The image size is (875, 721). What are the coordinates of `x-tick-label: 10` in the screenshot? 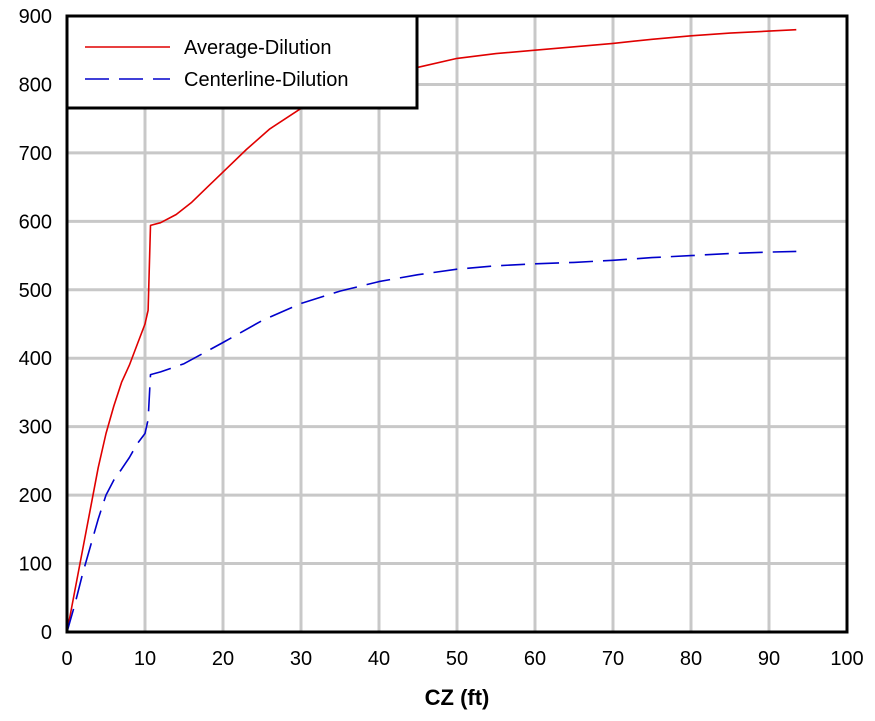 It's located at (145, 659).